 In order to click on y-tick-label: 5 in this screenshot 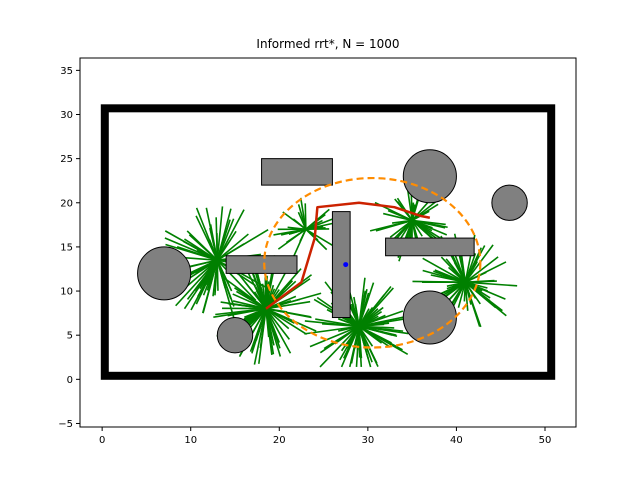, I will do `click(70, 336)`.